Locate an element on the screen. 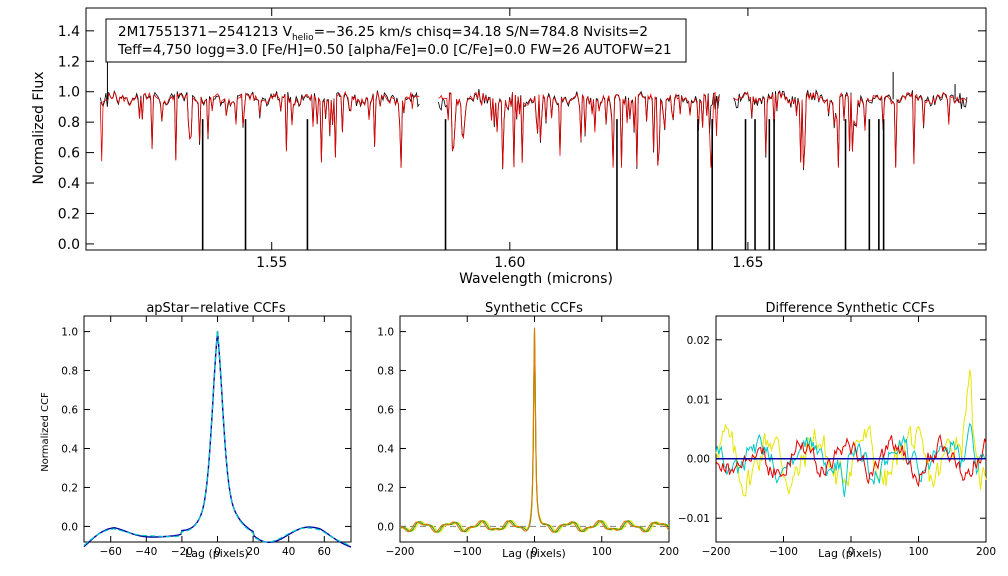 This screenshot has width=1008, height=576. diff-ccf-xlabel: Lag (pixels) is located at coordinates (850, 553).